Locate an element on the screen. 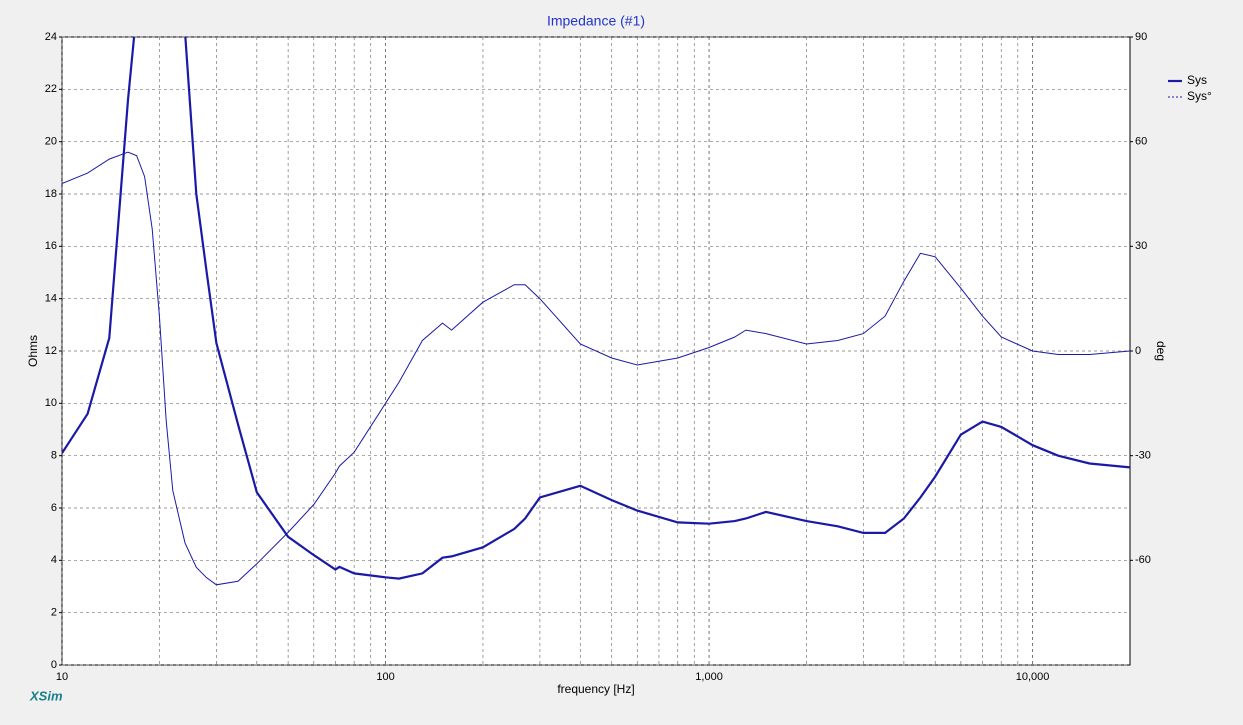 Image resolution: width=1243 pixels, height=725 pixels. y2-tick-label: 30 is located at coordinates (1141, 246).